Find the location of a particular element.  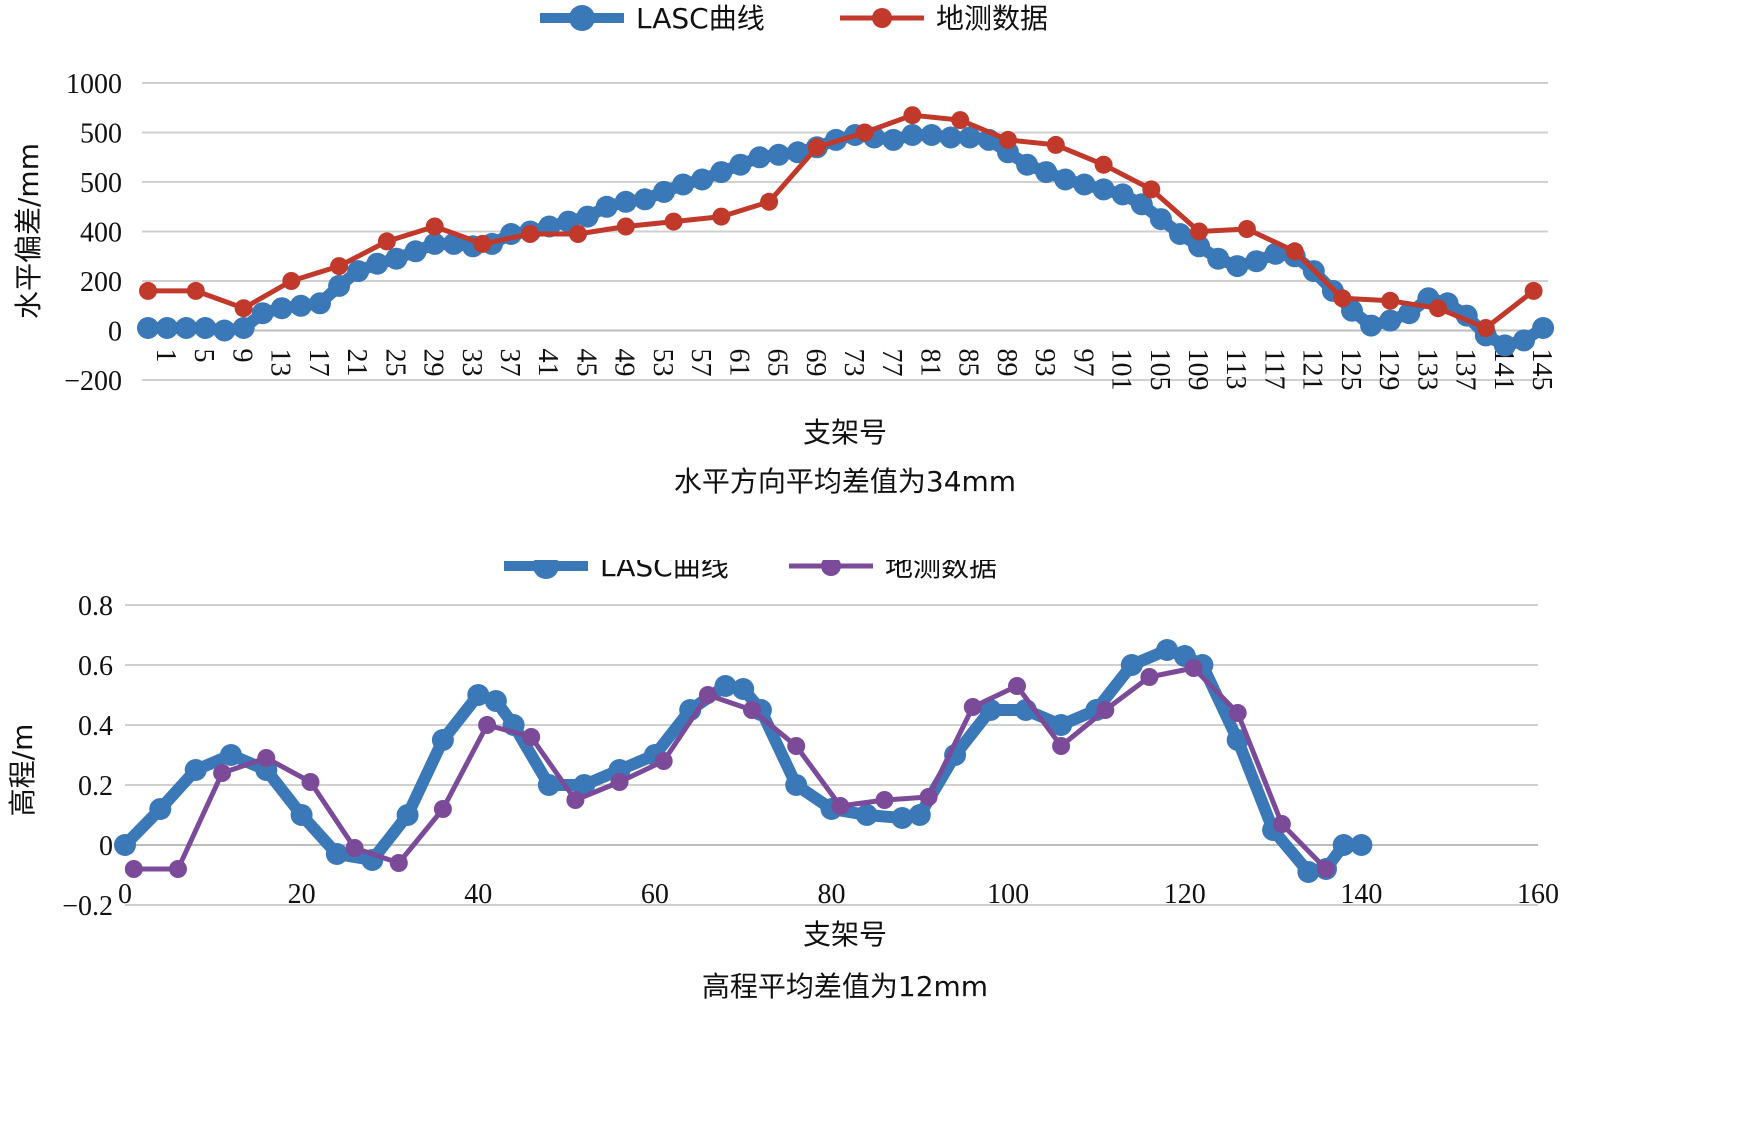

x-tick-label: 160 is located at coordinates (1538, 894).